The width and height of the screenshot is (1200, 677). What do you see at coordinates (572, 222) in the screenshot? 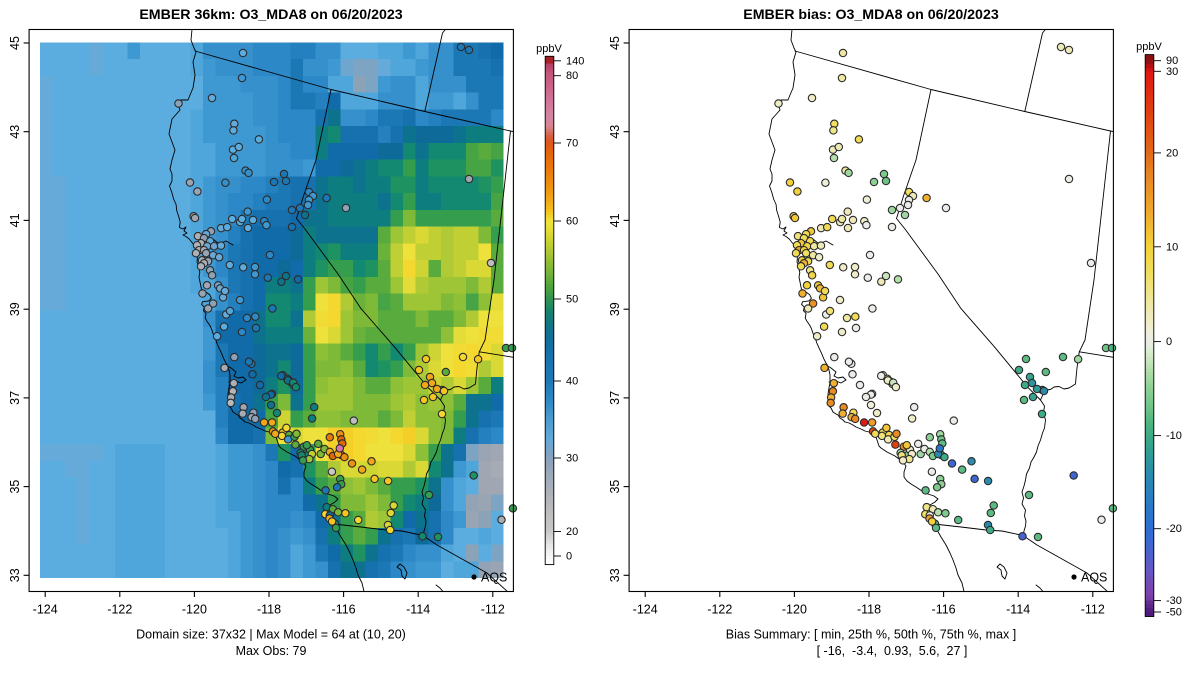
I see `svg-text: 60` at bounding box center [572, 222].